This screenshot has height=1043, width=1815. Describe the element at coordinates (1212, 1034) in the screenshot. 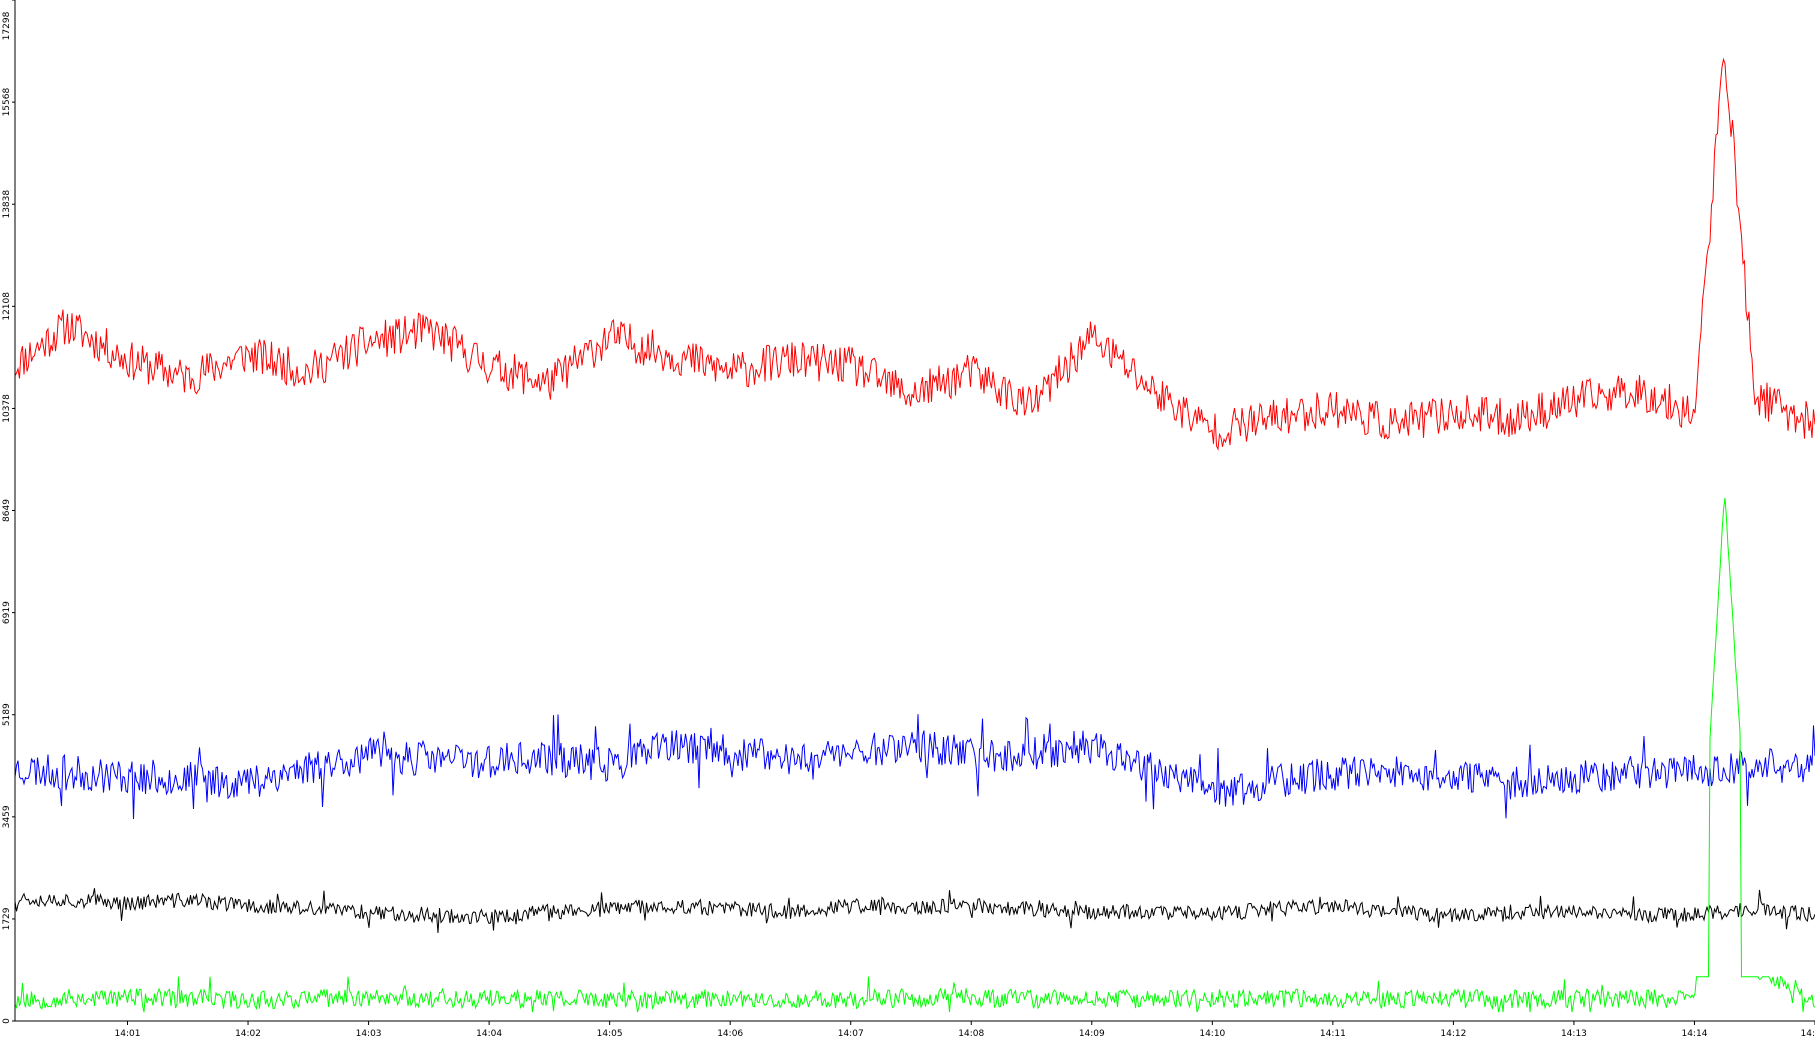

I see `x-tick-label: 14:10` at that location.